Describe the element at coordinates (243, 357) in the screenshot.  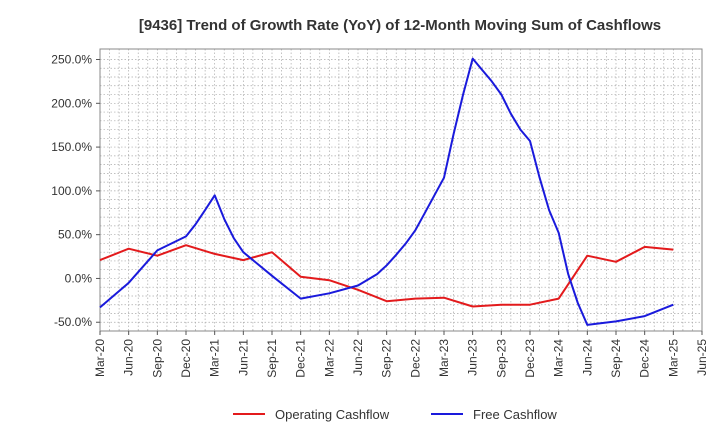
I see `x-tick-label: Jun-21` at that location.